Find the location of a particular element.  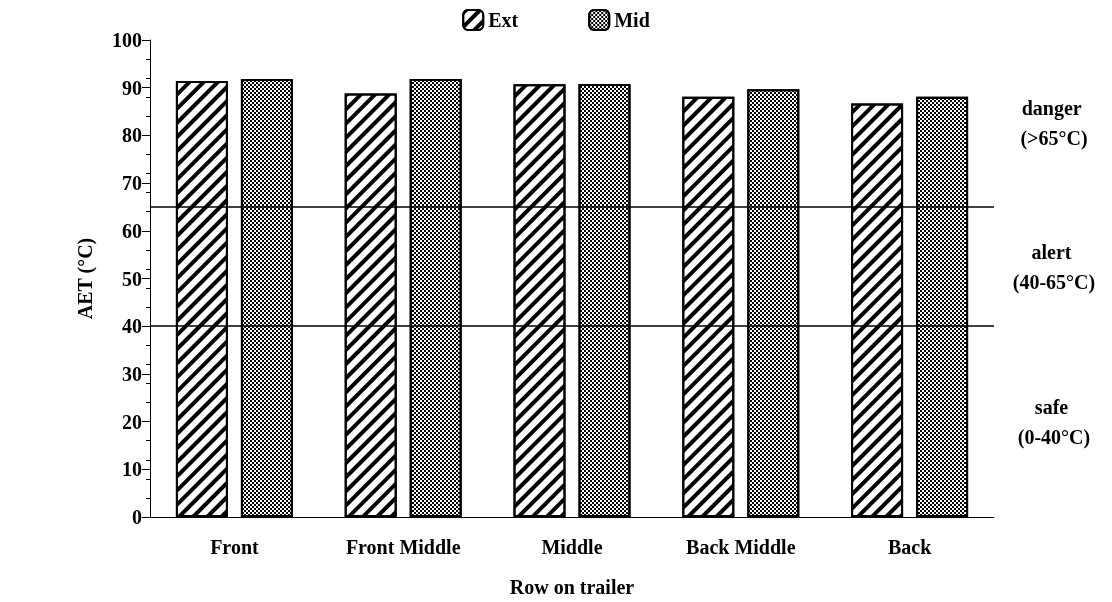

x-tick-label: Back Middle is located at coordinates (741, 547).